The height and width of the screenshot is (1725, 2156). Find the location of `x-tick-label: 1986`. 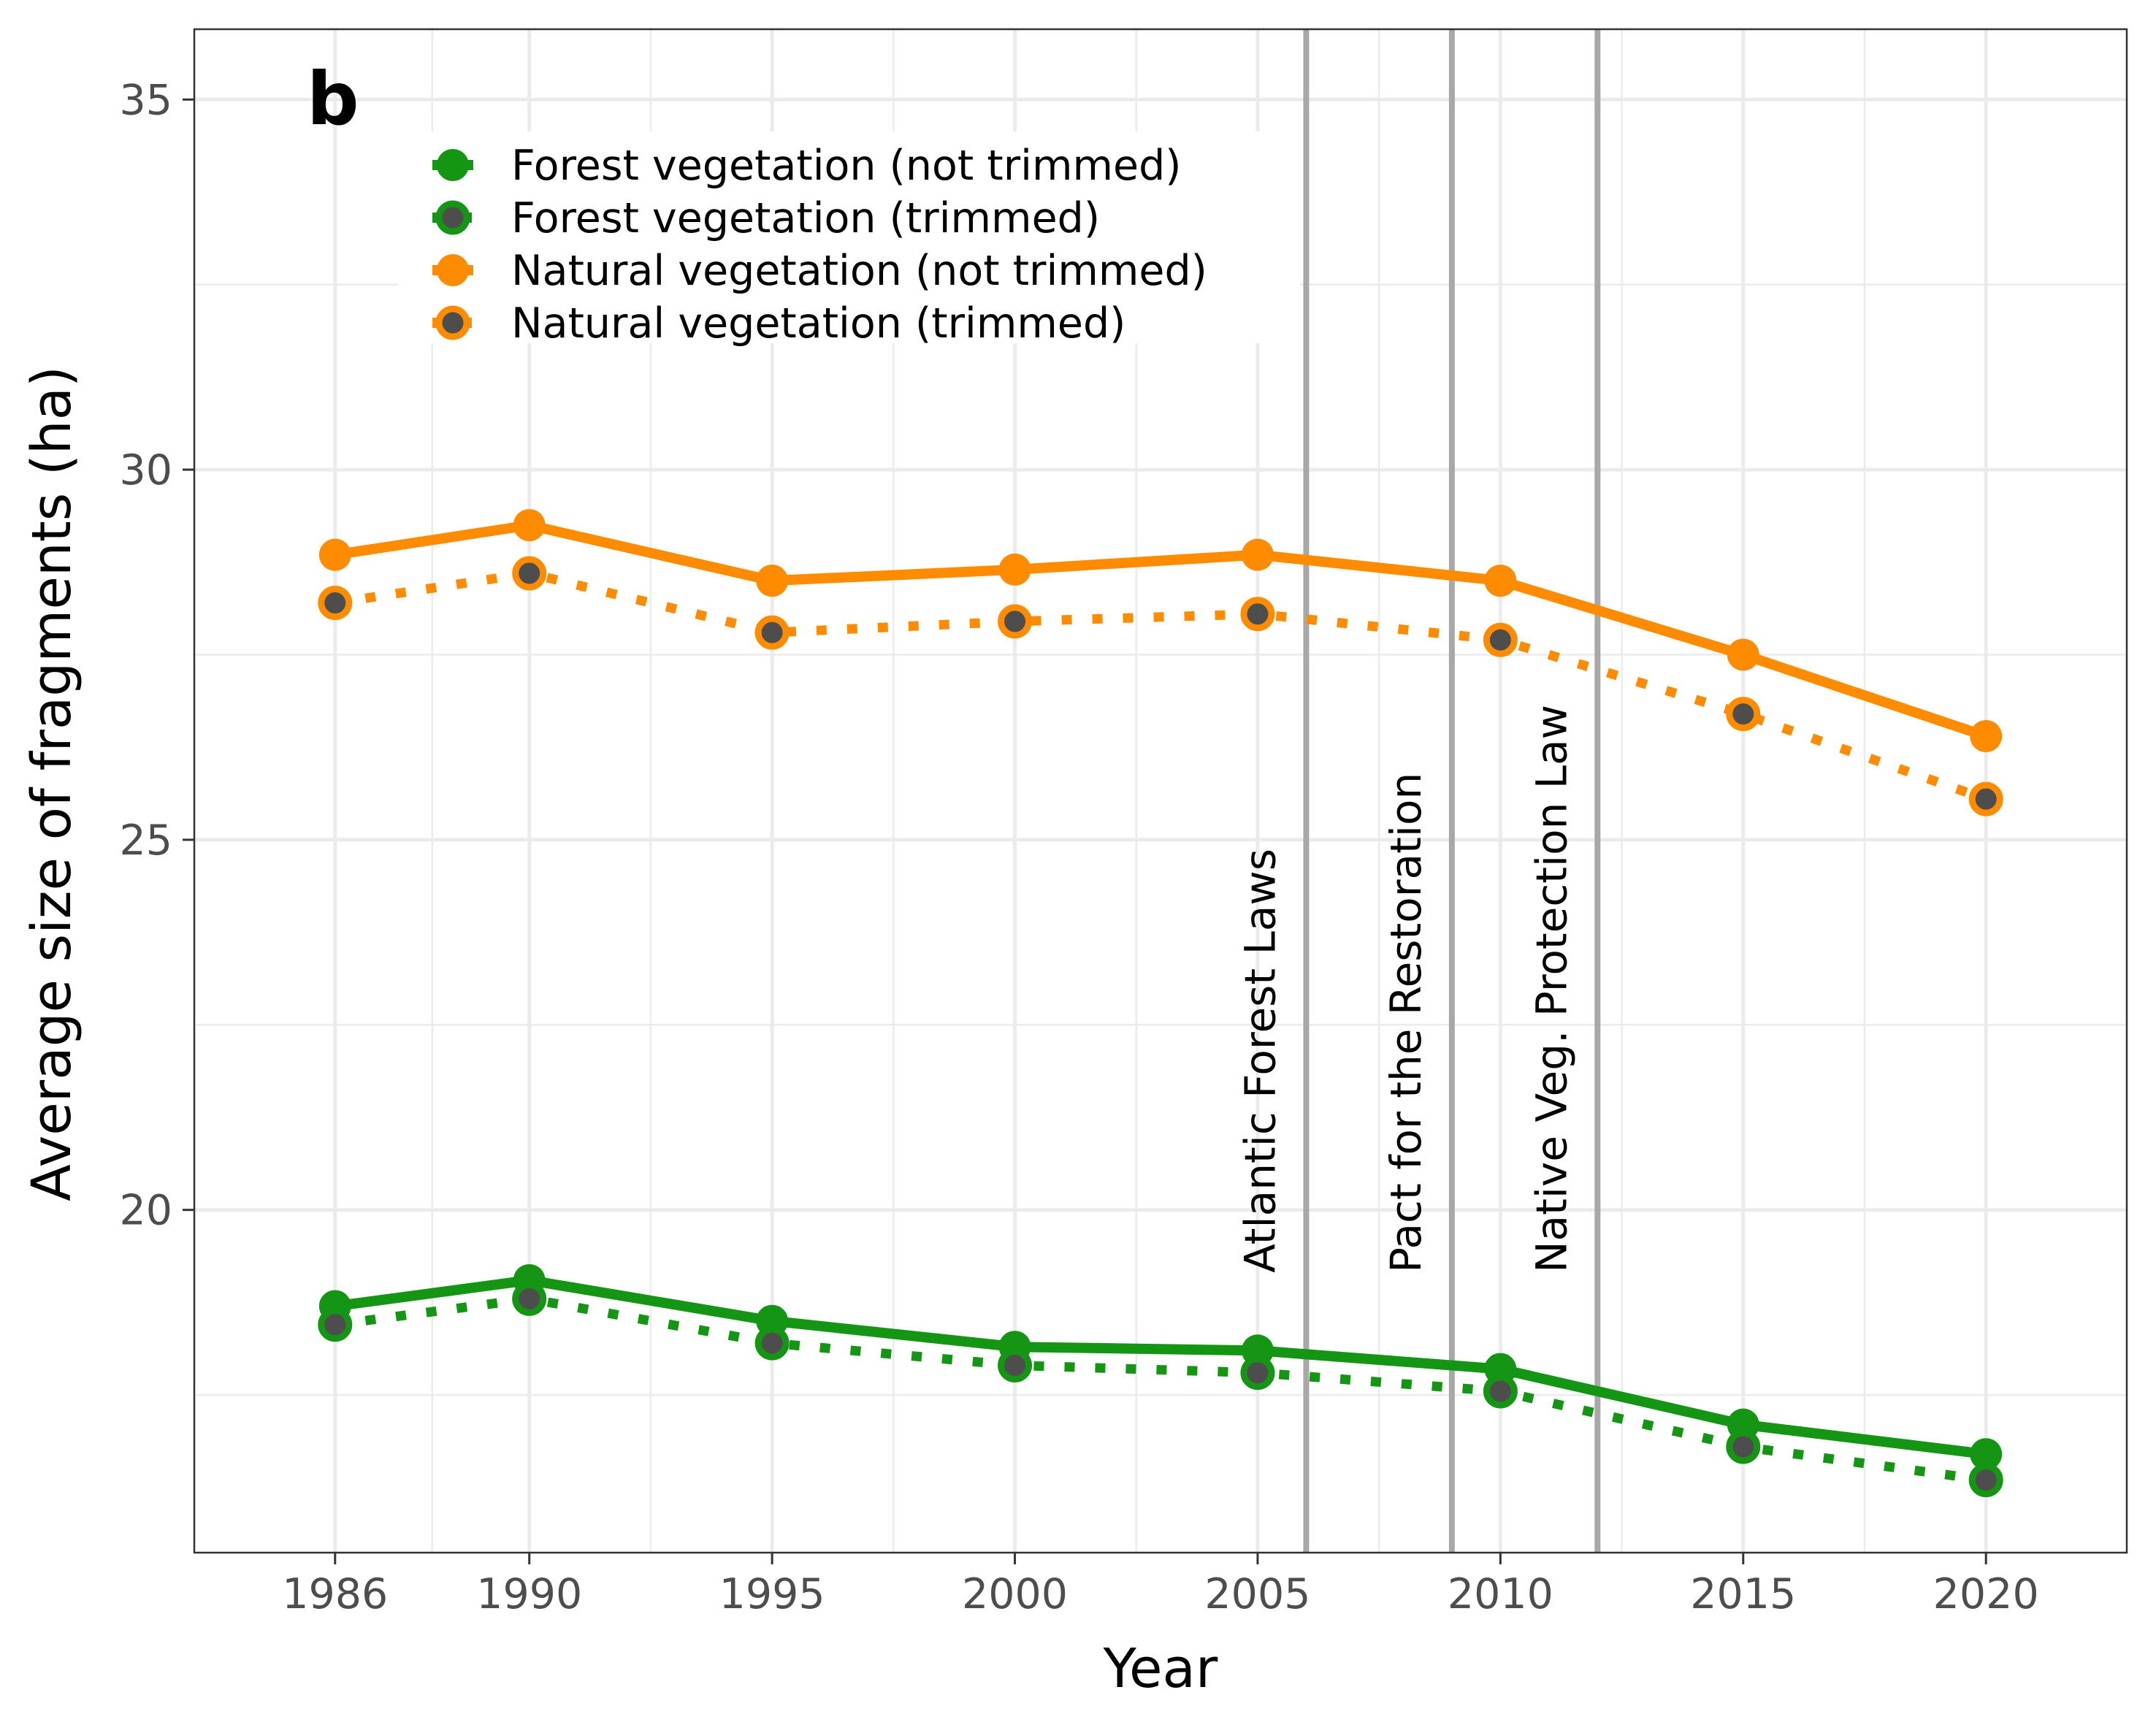

x-tick-label: 1986 is located at coordinates (335, 1594).